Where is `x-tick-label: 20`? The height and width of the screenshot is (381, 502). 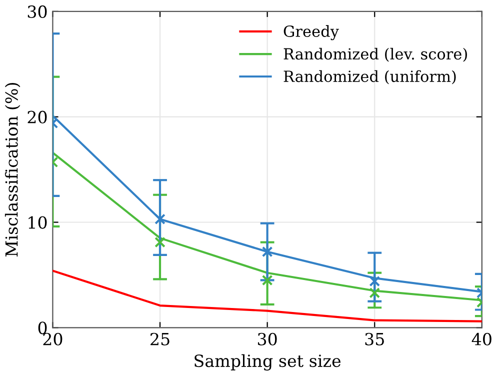
x-tick-label: 20 is located at coordinates (52, 339).